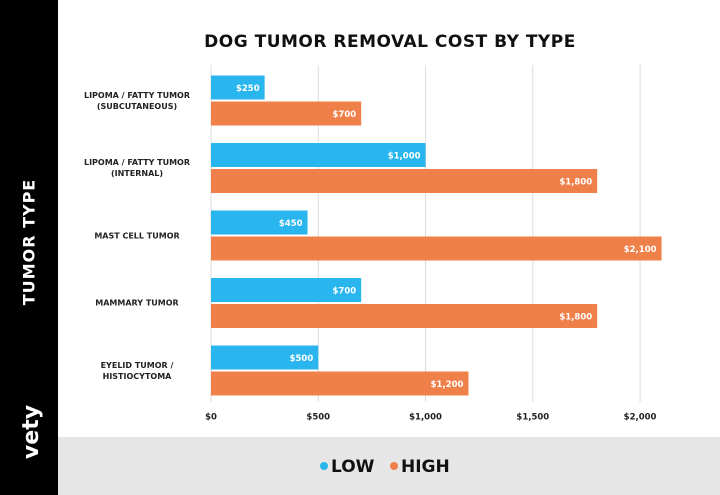  Describe the element at coordinates (389, 466) in the screenshot. I see `legend-band` at that location.